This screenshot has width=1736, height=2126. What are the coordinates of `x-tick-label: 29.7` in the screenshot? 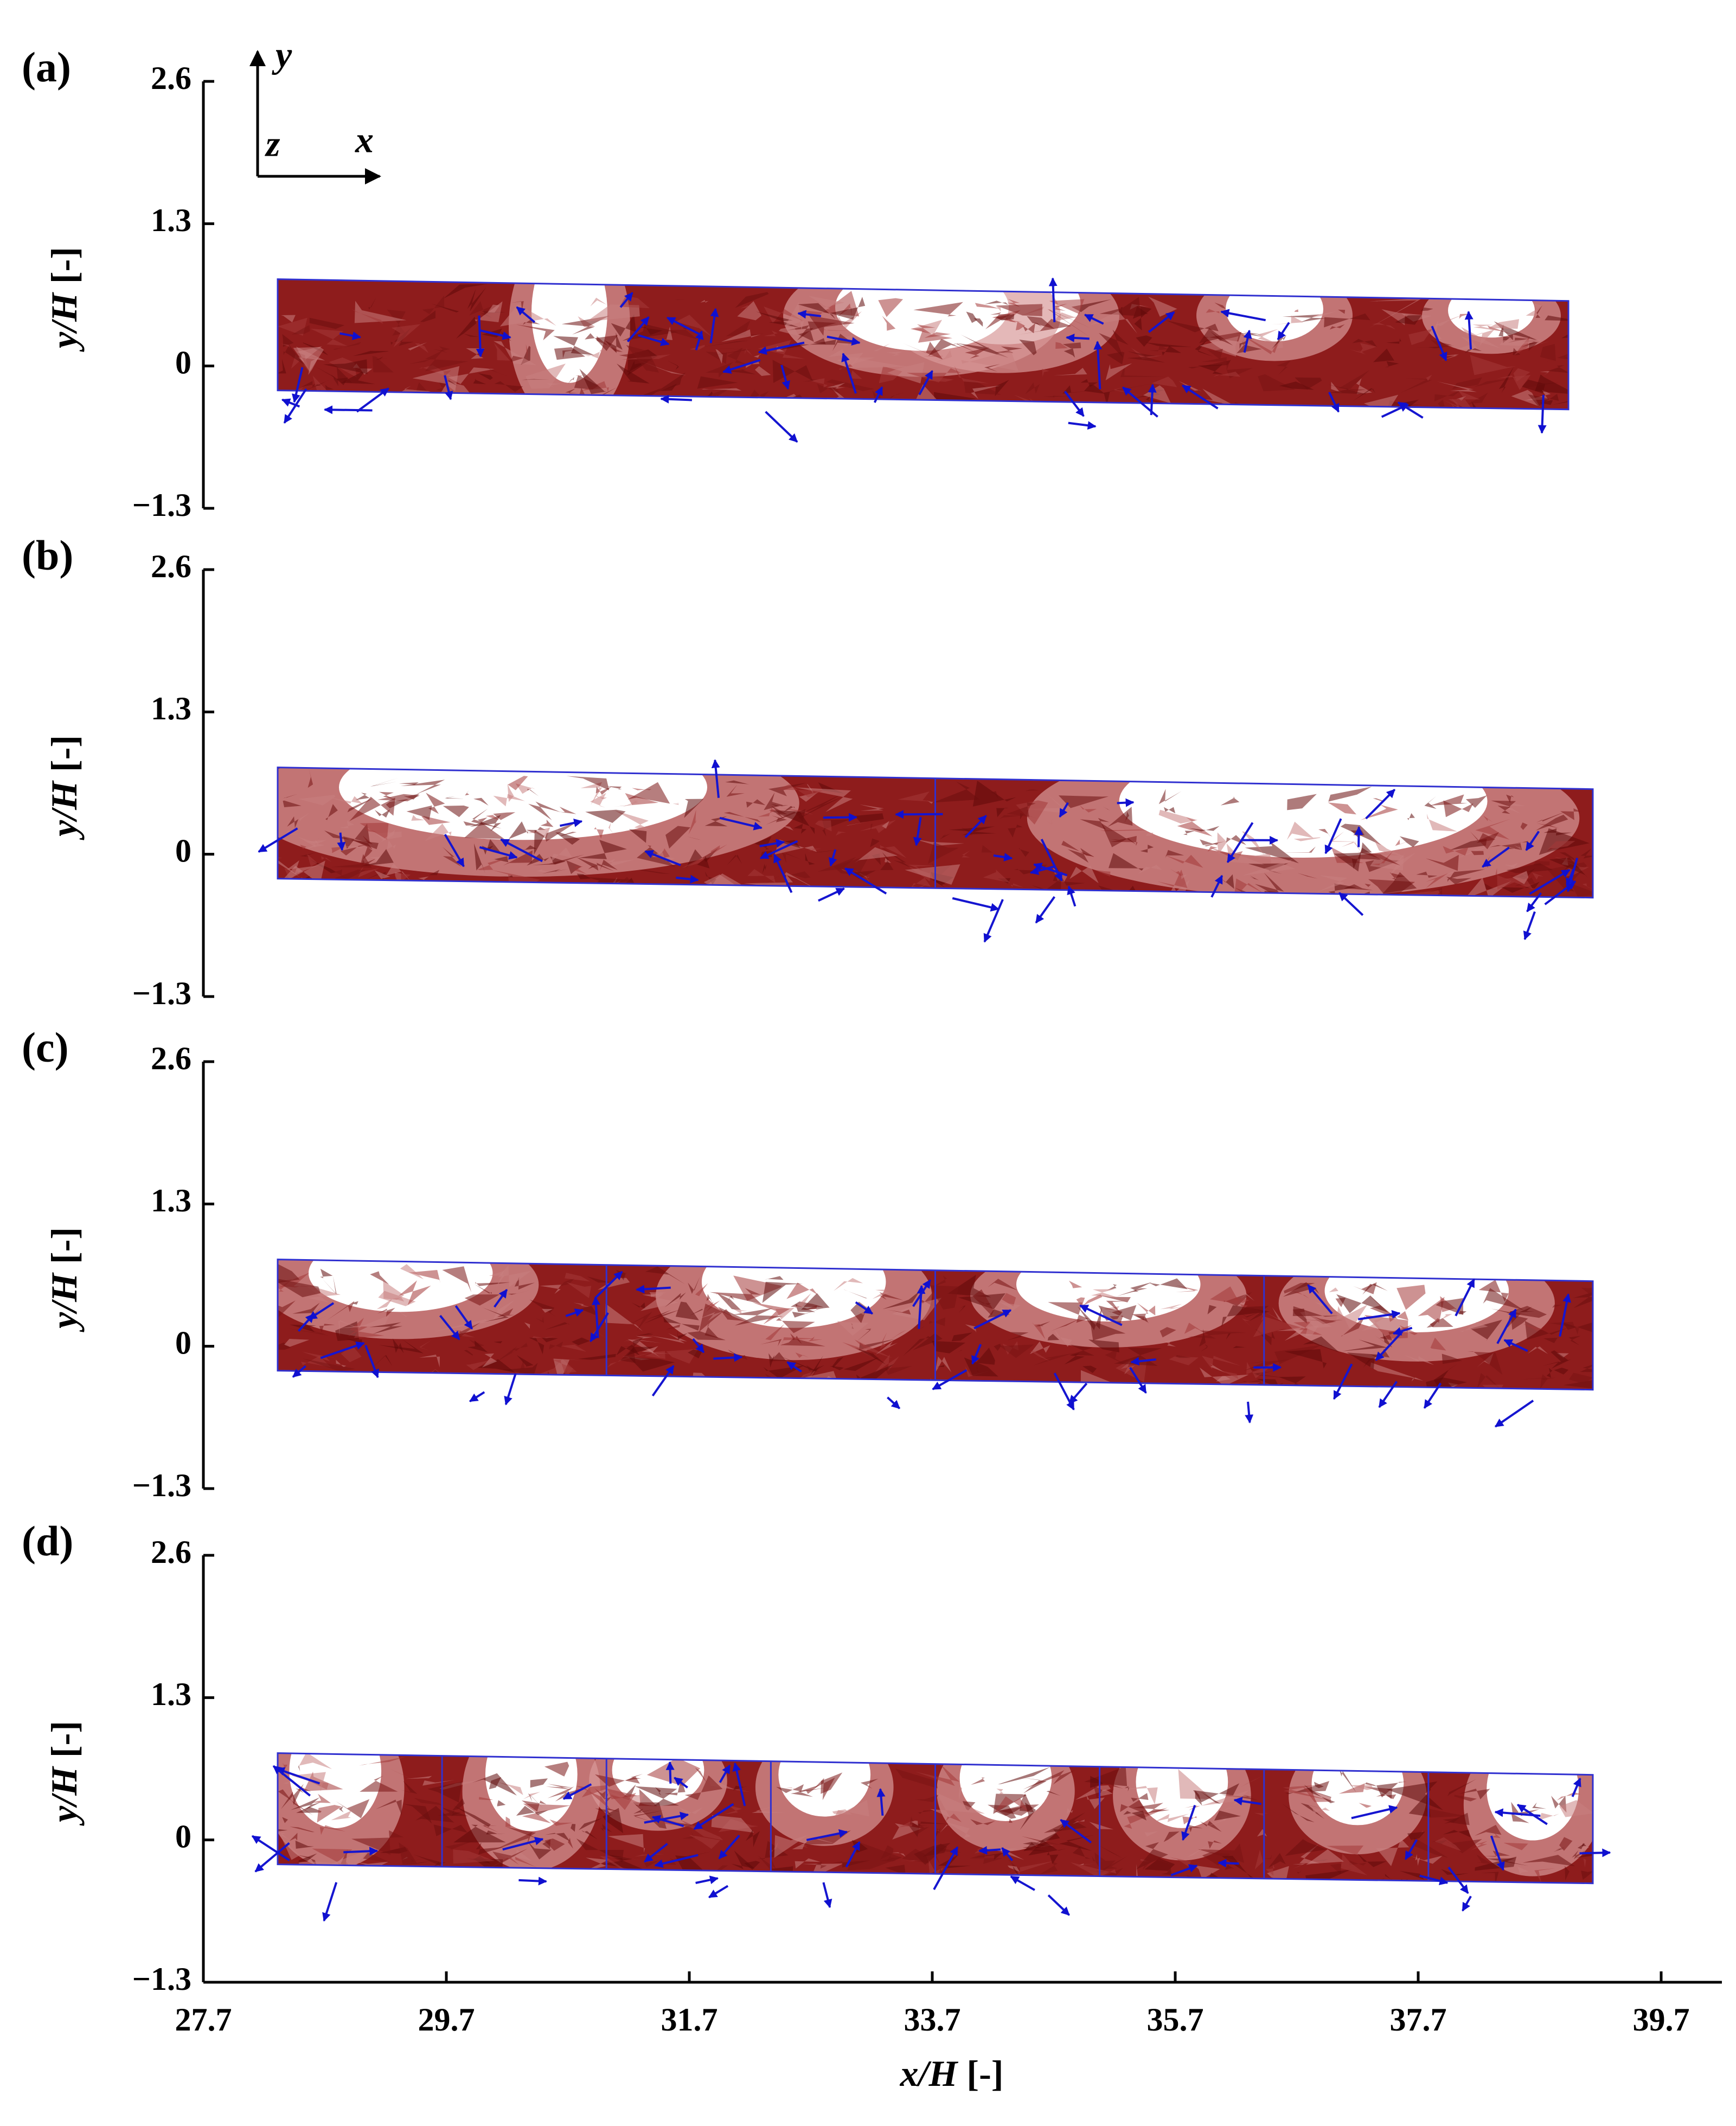 It's located at (447, 2020).